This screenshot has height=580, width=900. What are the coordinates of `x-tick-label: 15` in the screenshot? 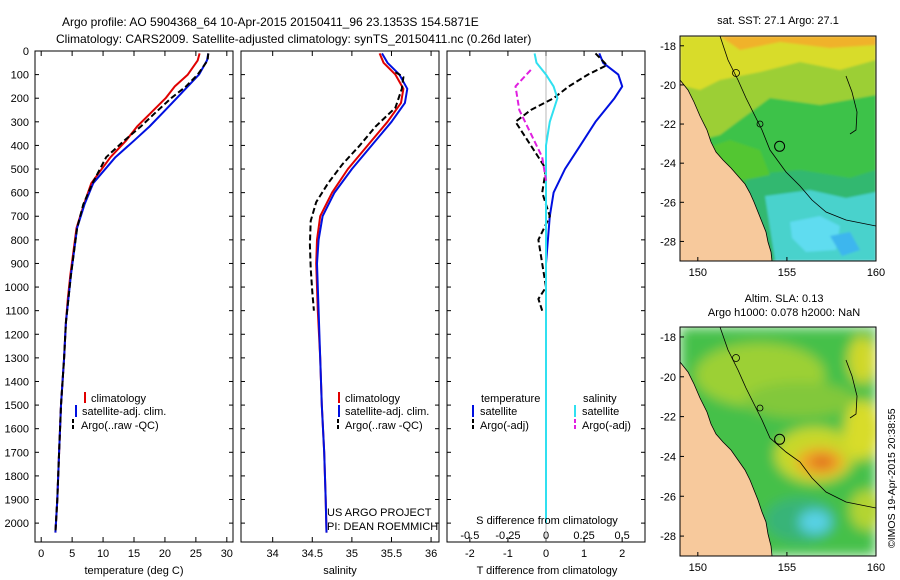 It's located at (134, 554).